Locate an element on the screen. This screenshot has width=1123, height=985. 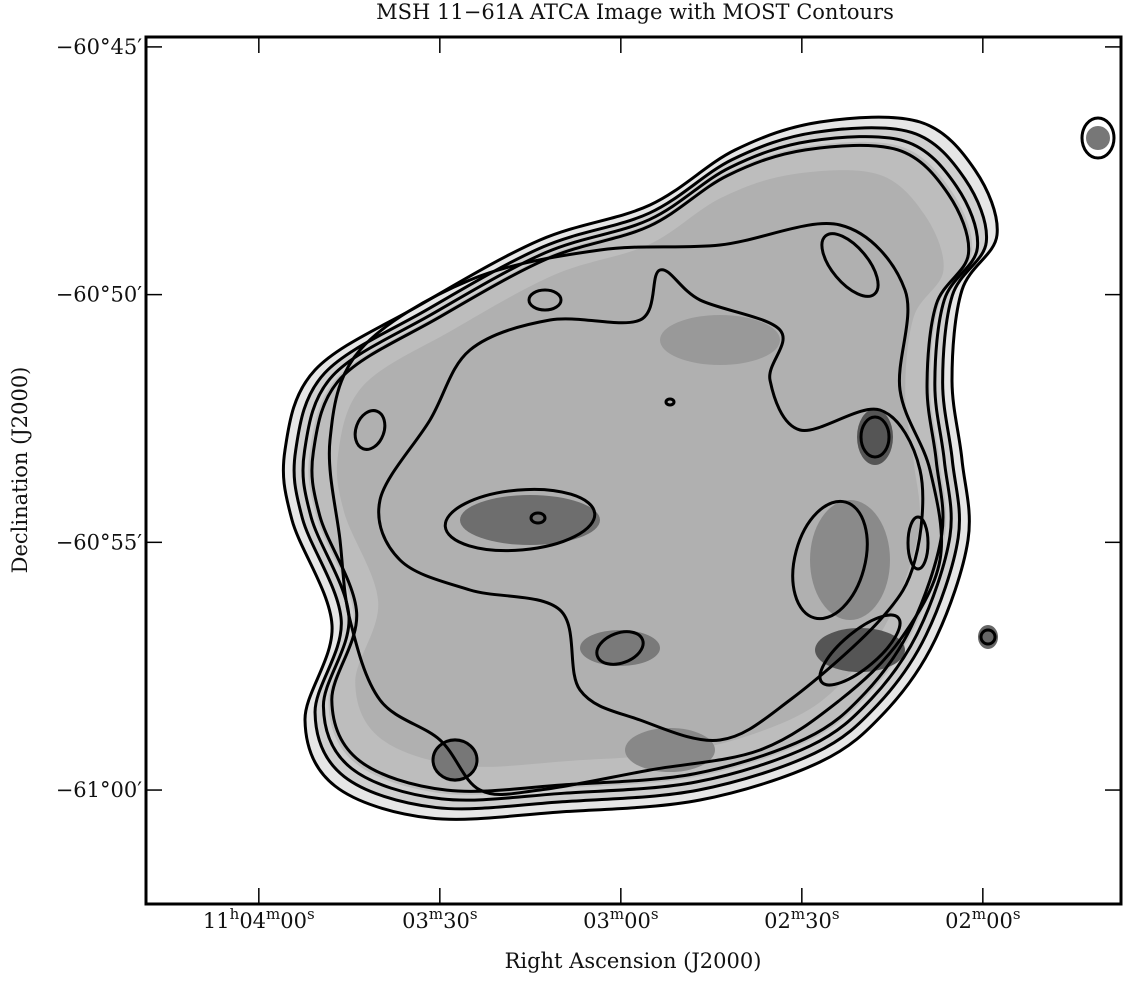
x-tick-label: 03m30s is located at coordinates (439, 919).